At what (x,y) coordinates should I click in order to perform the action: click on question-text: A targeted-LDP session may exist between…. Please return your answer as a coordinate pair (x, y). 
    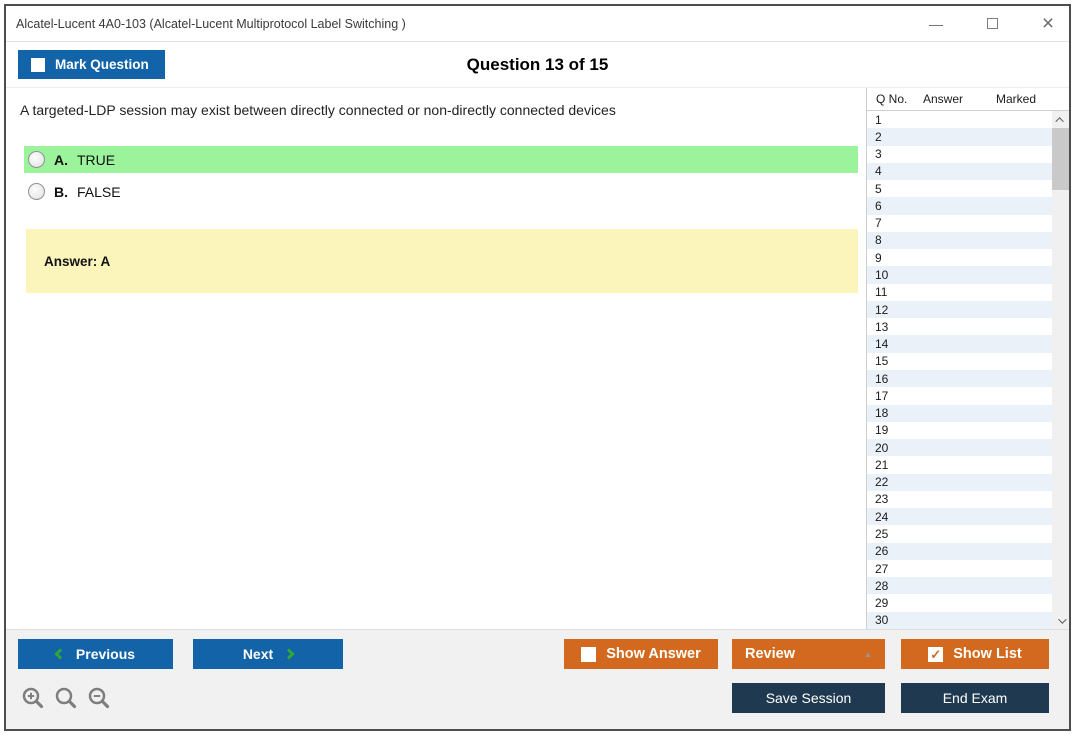
    Looking at the image, I should click on (318, 110).